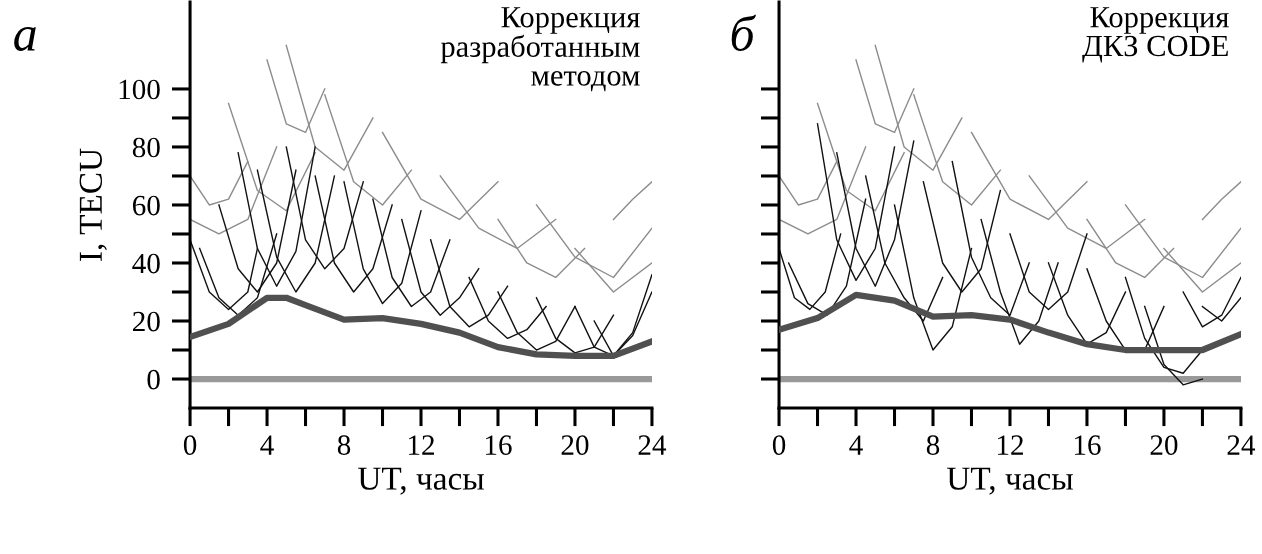  Describe the element at coordinates (153, 379) in the screenshot. I see `y-tick-label: 0` at that location.